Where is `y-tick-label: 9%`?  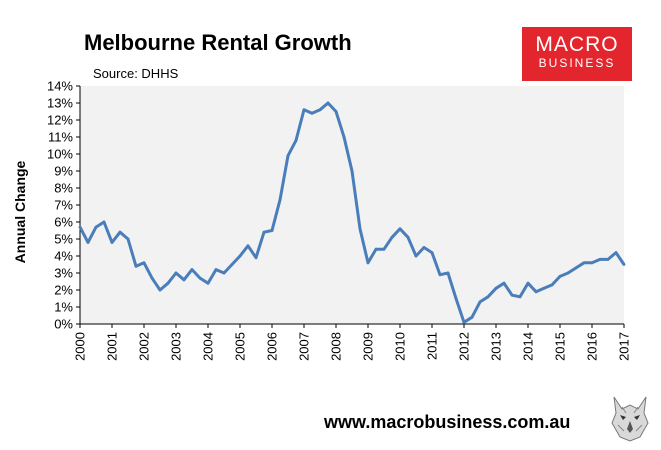
y-tick-label: 9% is located at coordinates (63, 171).